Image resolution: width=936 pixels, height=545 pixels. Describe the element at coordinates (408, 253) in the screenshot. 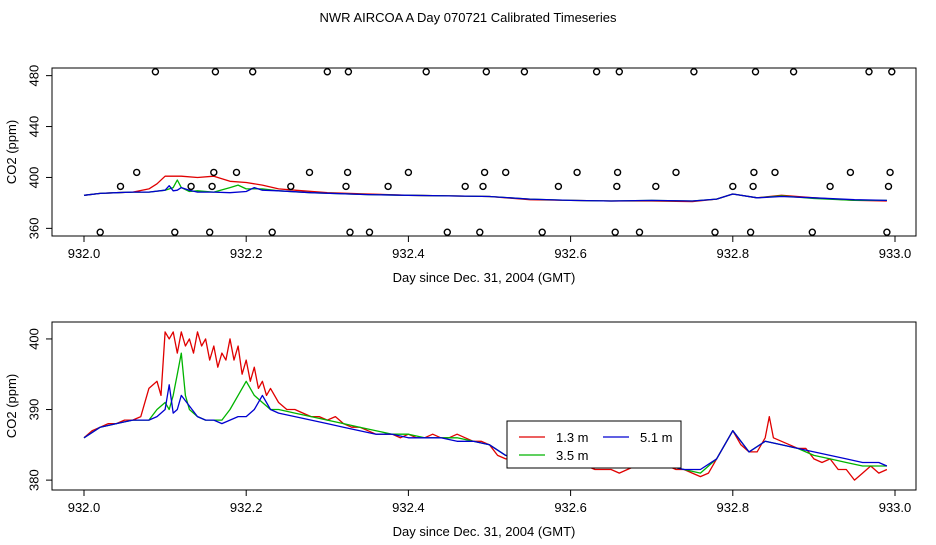

I see `top-x-tick-label-932.4: 932.4` at that location.